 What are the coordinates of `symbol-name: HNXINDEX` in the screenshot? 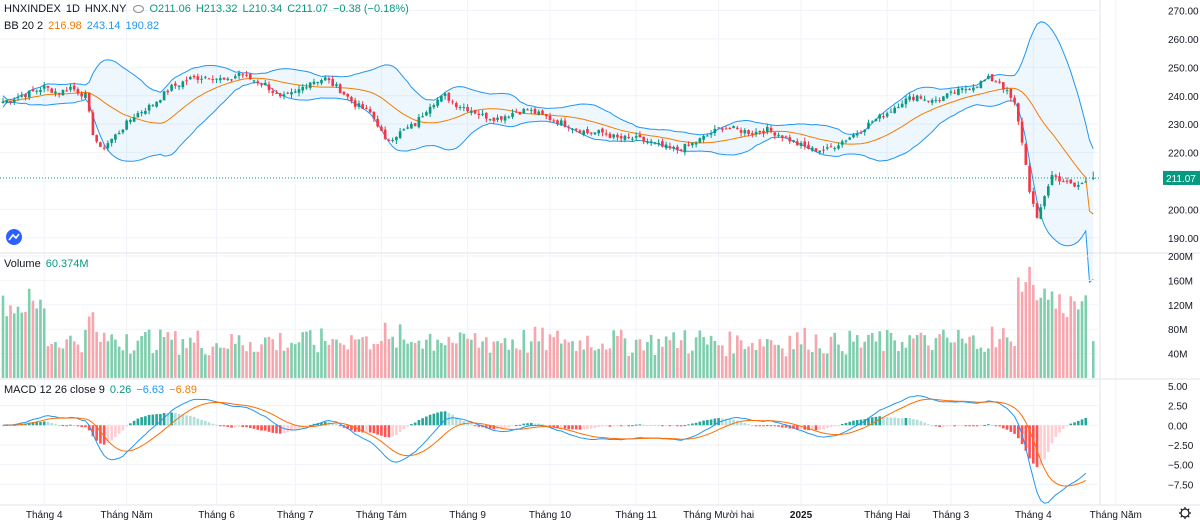 It's located at (32, 9).